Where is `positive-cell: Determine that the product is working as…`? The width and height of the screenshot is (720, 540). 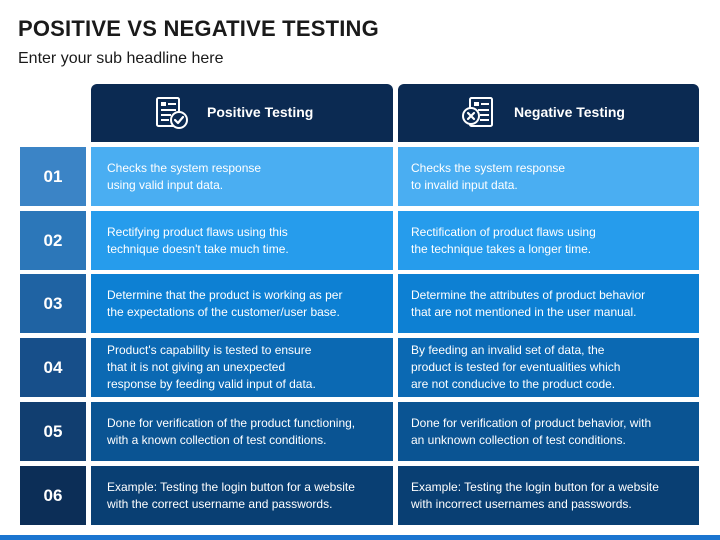 positive-cell: Determine that the product is working as… is located at coordinates (242, 303).